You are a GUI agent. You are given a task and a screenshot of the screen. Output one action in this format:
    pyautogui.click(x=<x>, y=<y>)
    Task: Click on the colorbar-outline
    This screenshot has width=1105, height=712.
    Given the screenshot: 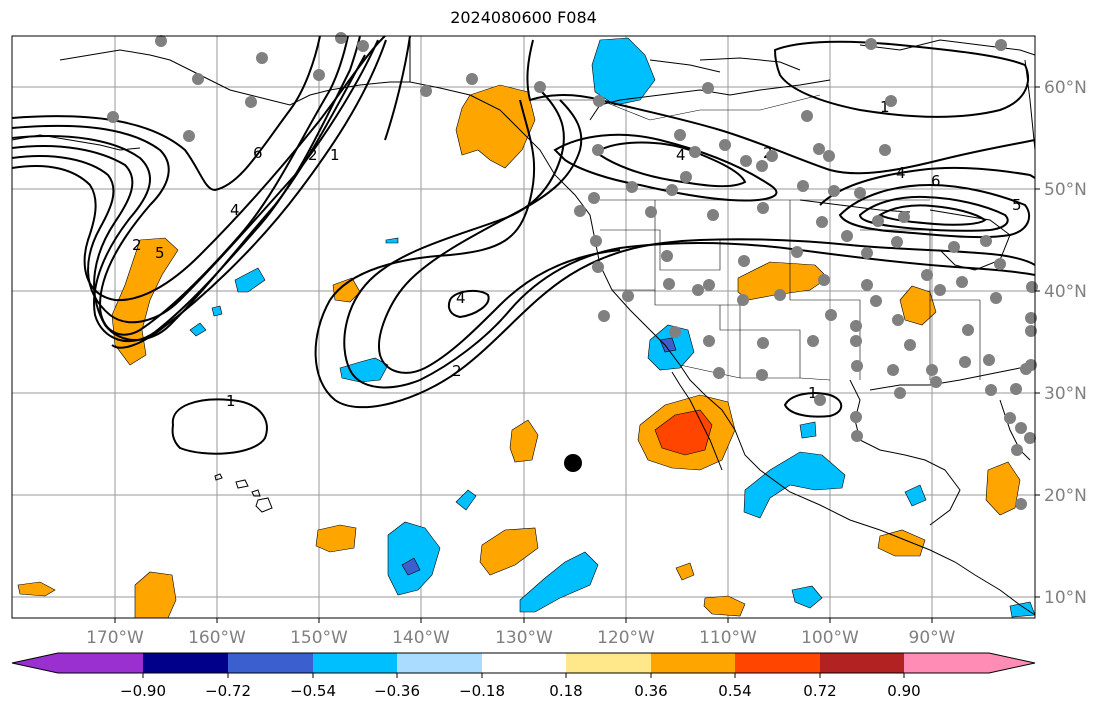 What is the action you would take?
    pyautogui.click(x=523, y=663)
    